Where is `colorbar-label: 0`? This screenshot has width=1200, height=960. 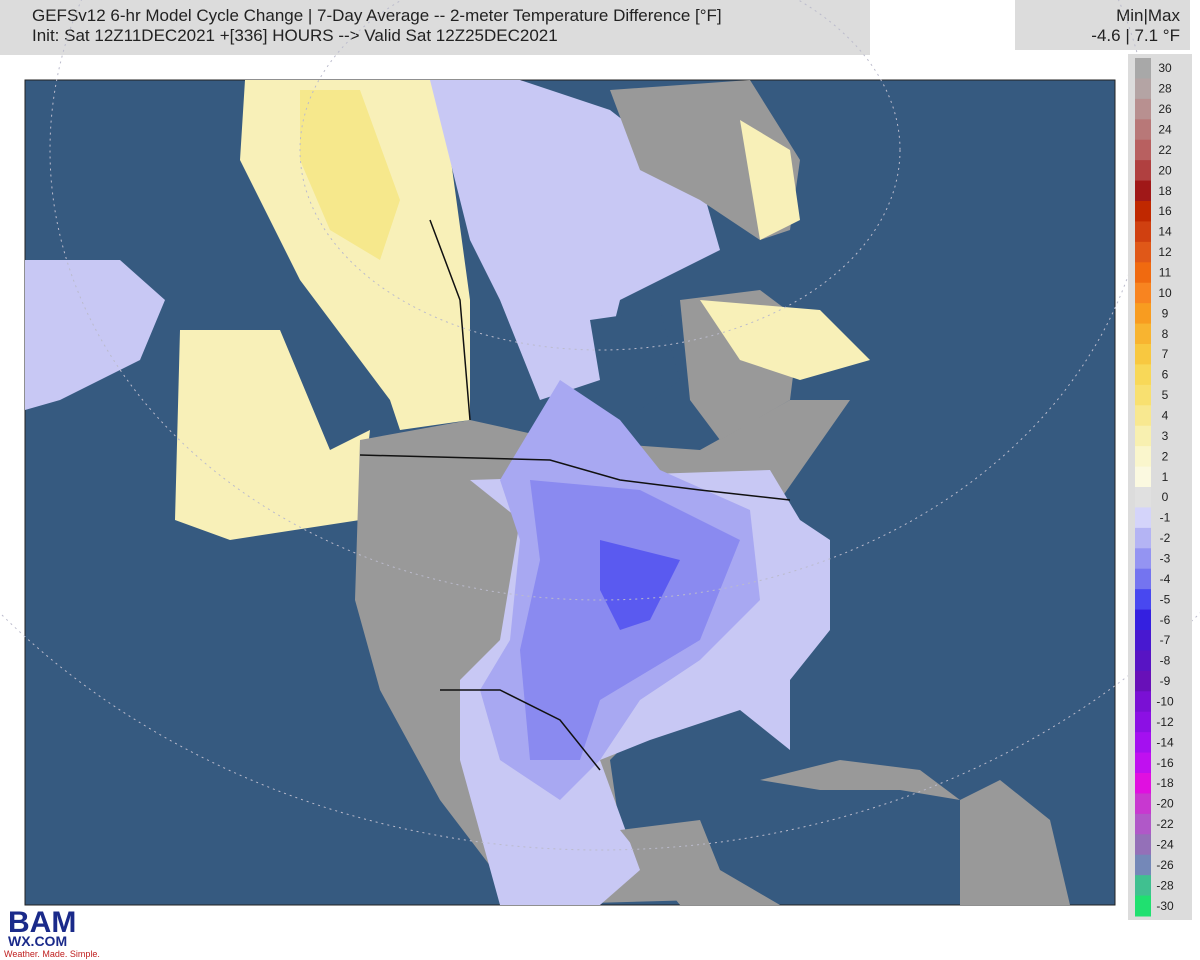 colorbar-label: 0 is located at coordinates (1165, 497).